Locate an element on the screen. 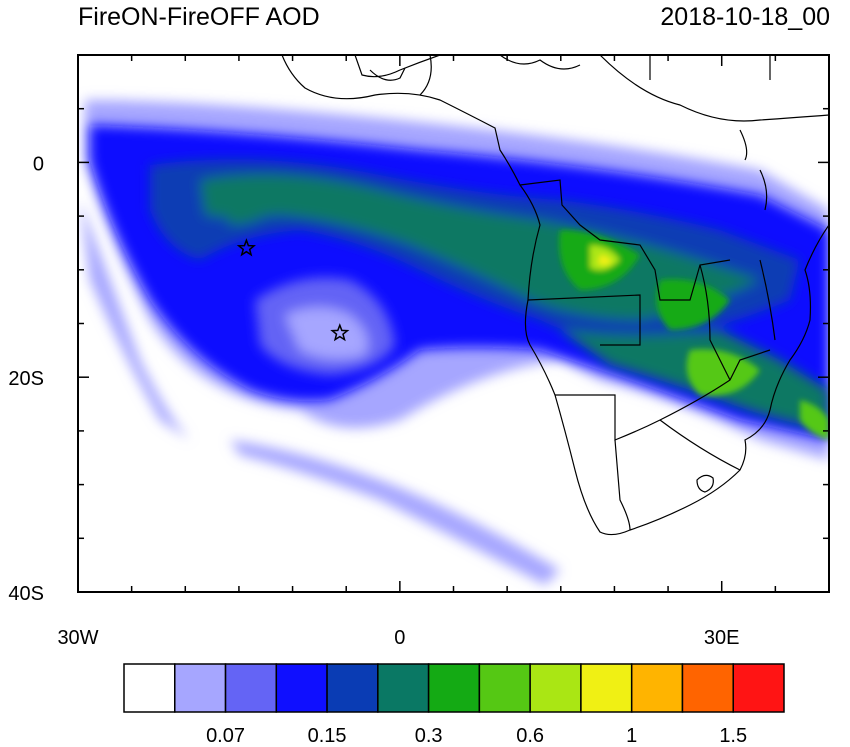  aod-contour-pocket is located at coordinates (325, 326).